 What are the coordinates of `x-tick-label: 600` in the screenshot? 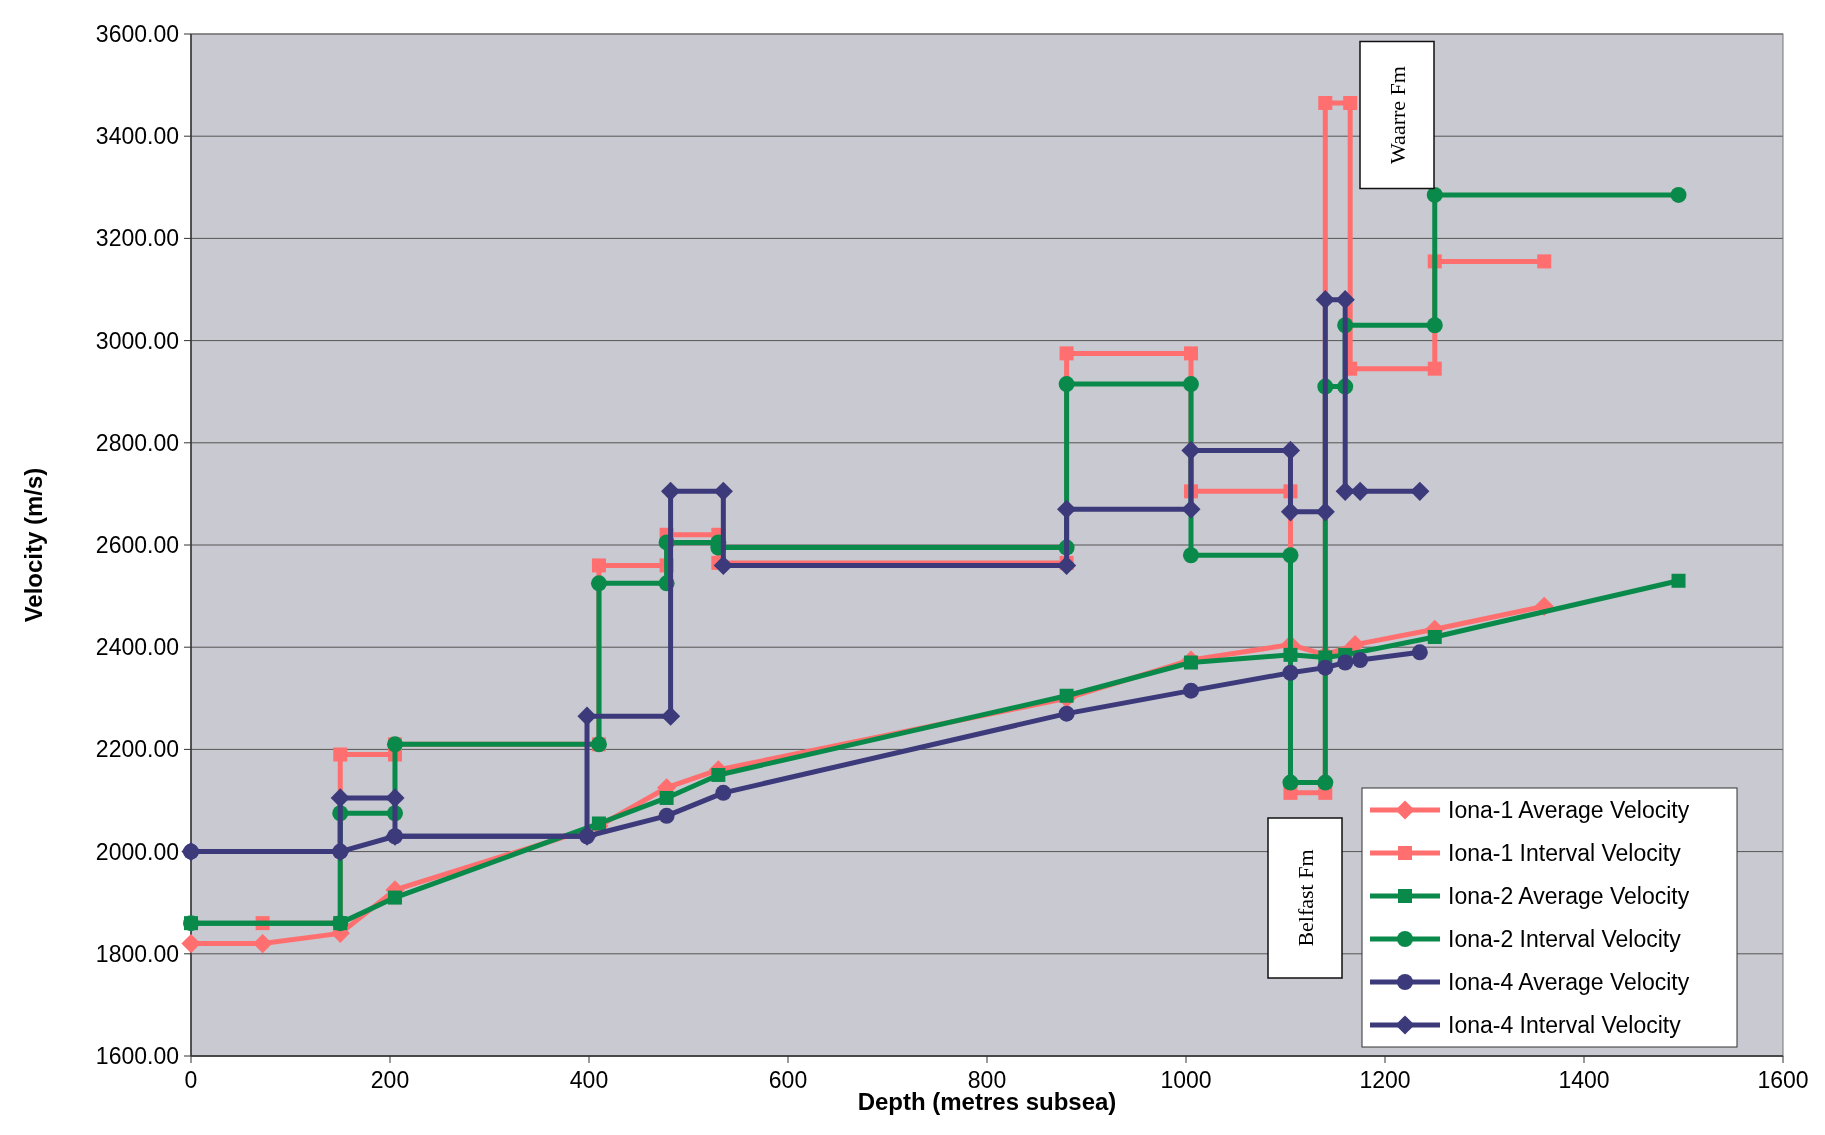 It's located at (788, 1080).